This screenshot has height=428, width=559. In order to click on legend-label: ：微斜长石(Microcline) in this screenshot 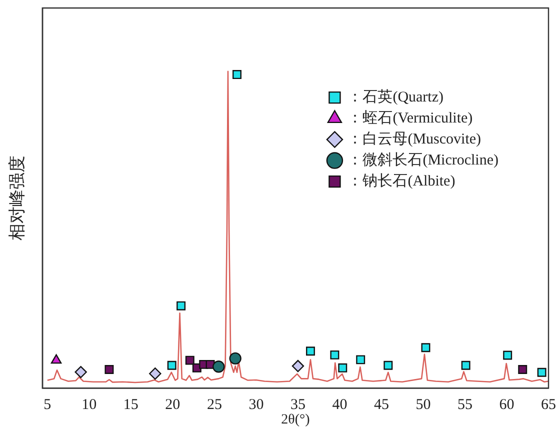, I will do `click(423, 159)`.